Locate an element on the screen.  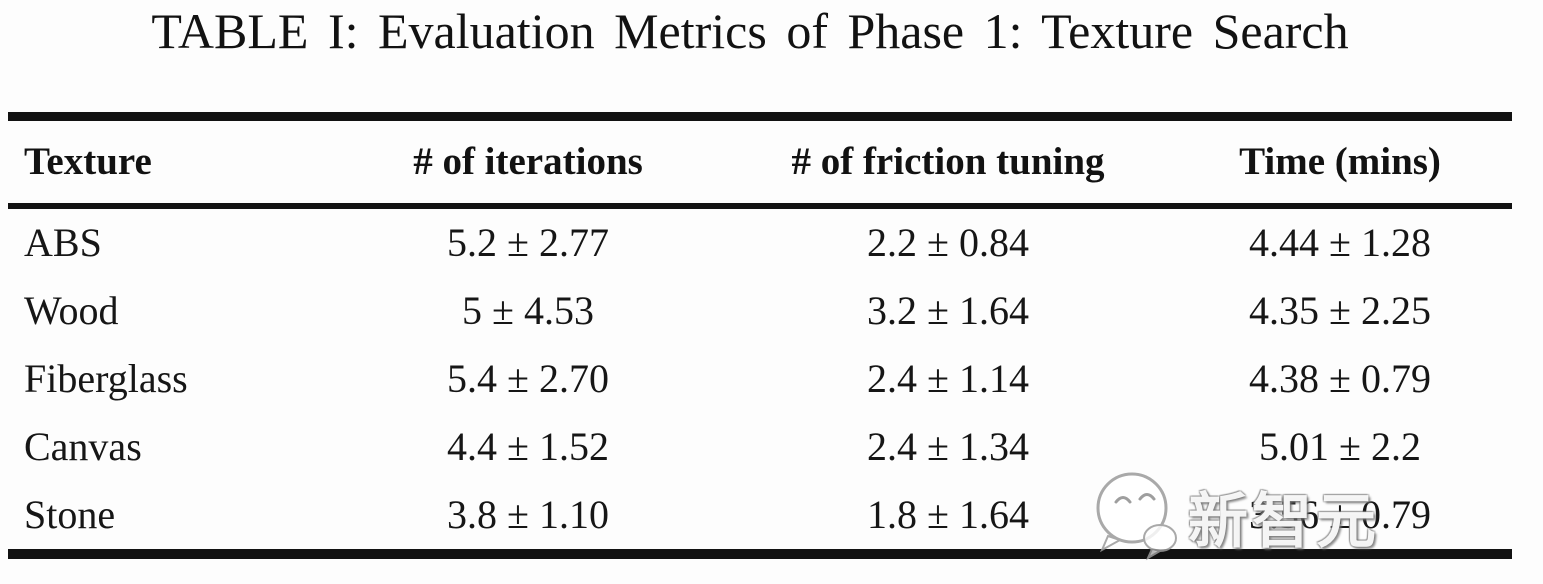
value-cell: 2.4 ± 1.14 is located at coordinates (948, 378).